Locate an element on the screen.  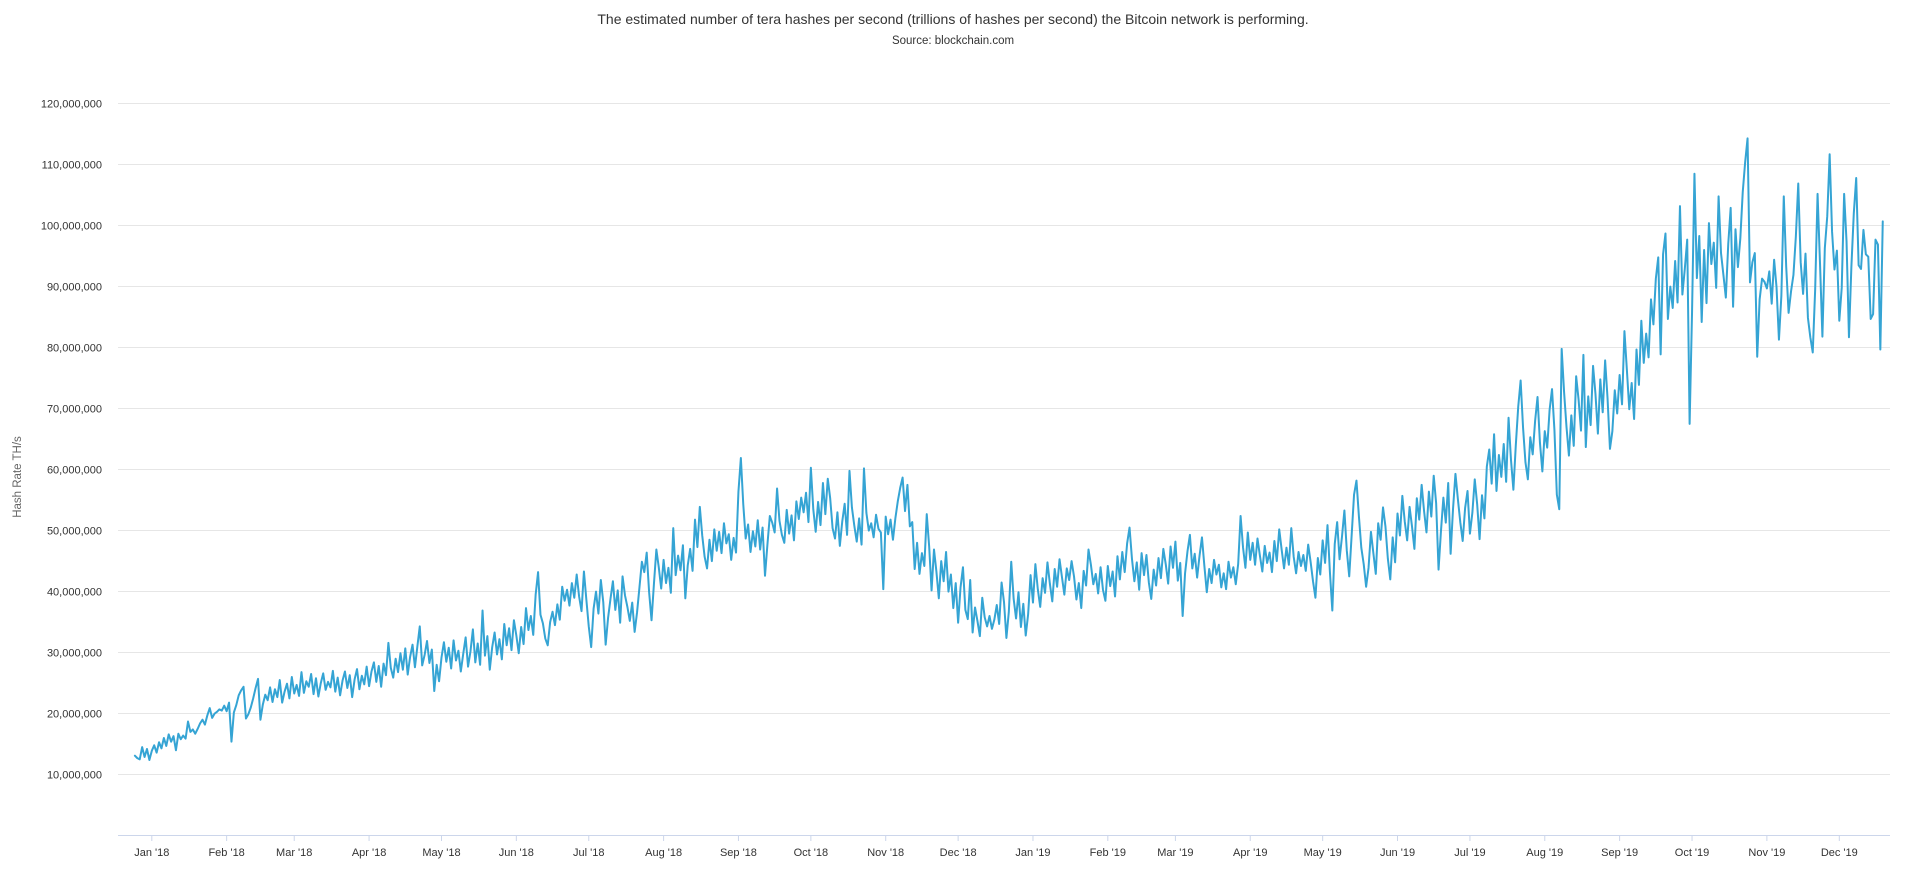
y-tick-label: 70,000,000 is located at coordinates (74, 410).